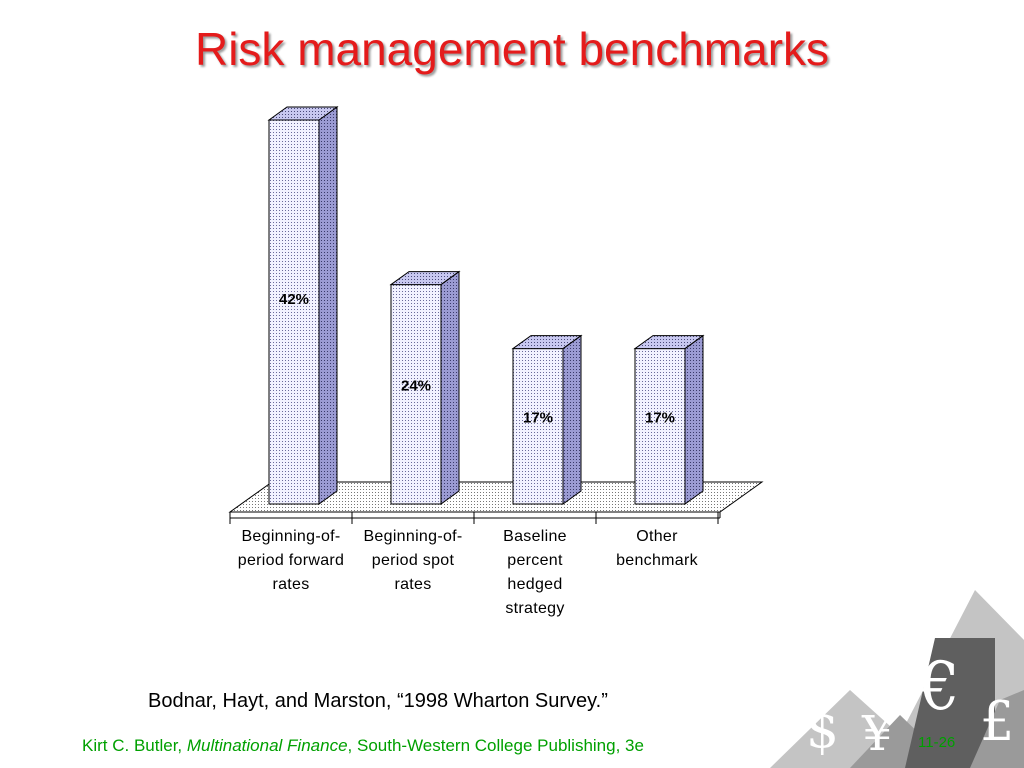 The image size is (1024, 768). I want to click on dollar-symbol: $, so click(823, 730).